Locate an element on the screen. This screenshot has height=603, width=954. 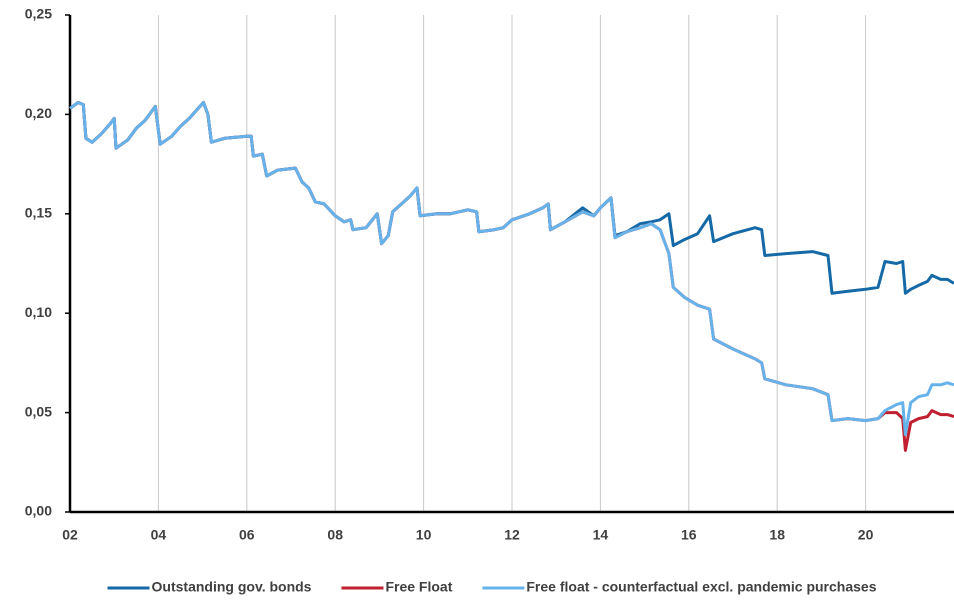
x-tick-label: 16 is located at coordinates (689, 535).